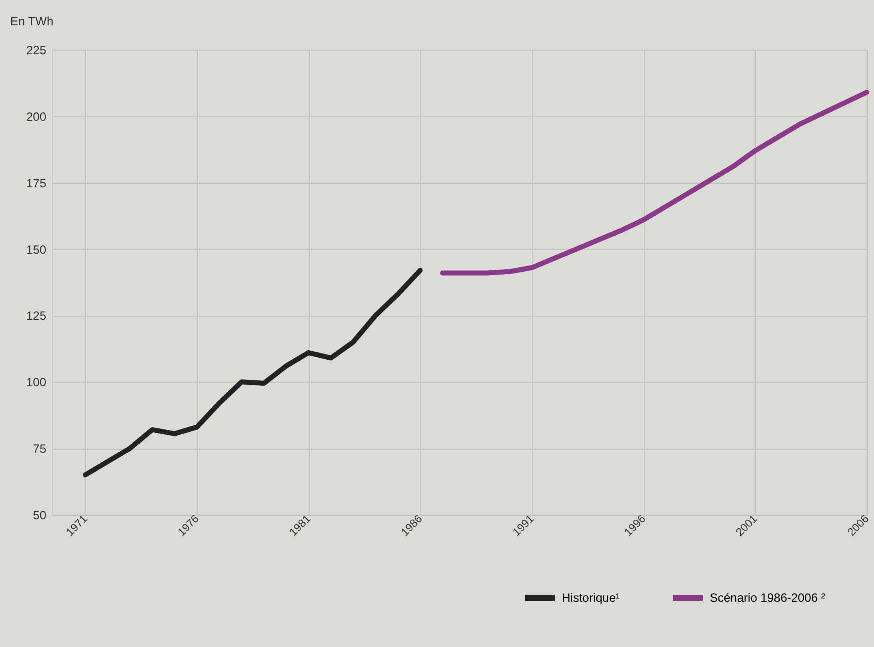 The height and width of the screenshot is (647, 874). I want to click on y-tick-label: 175, so click(36, 183).